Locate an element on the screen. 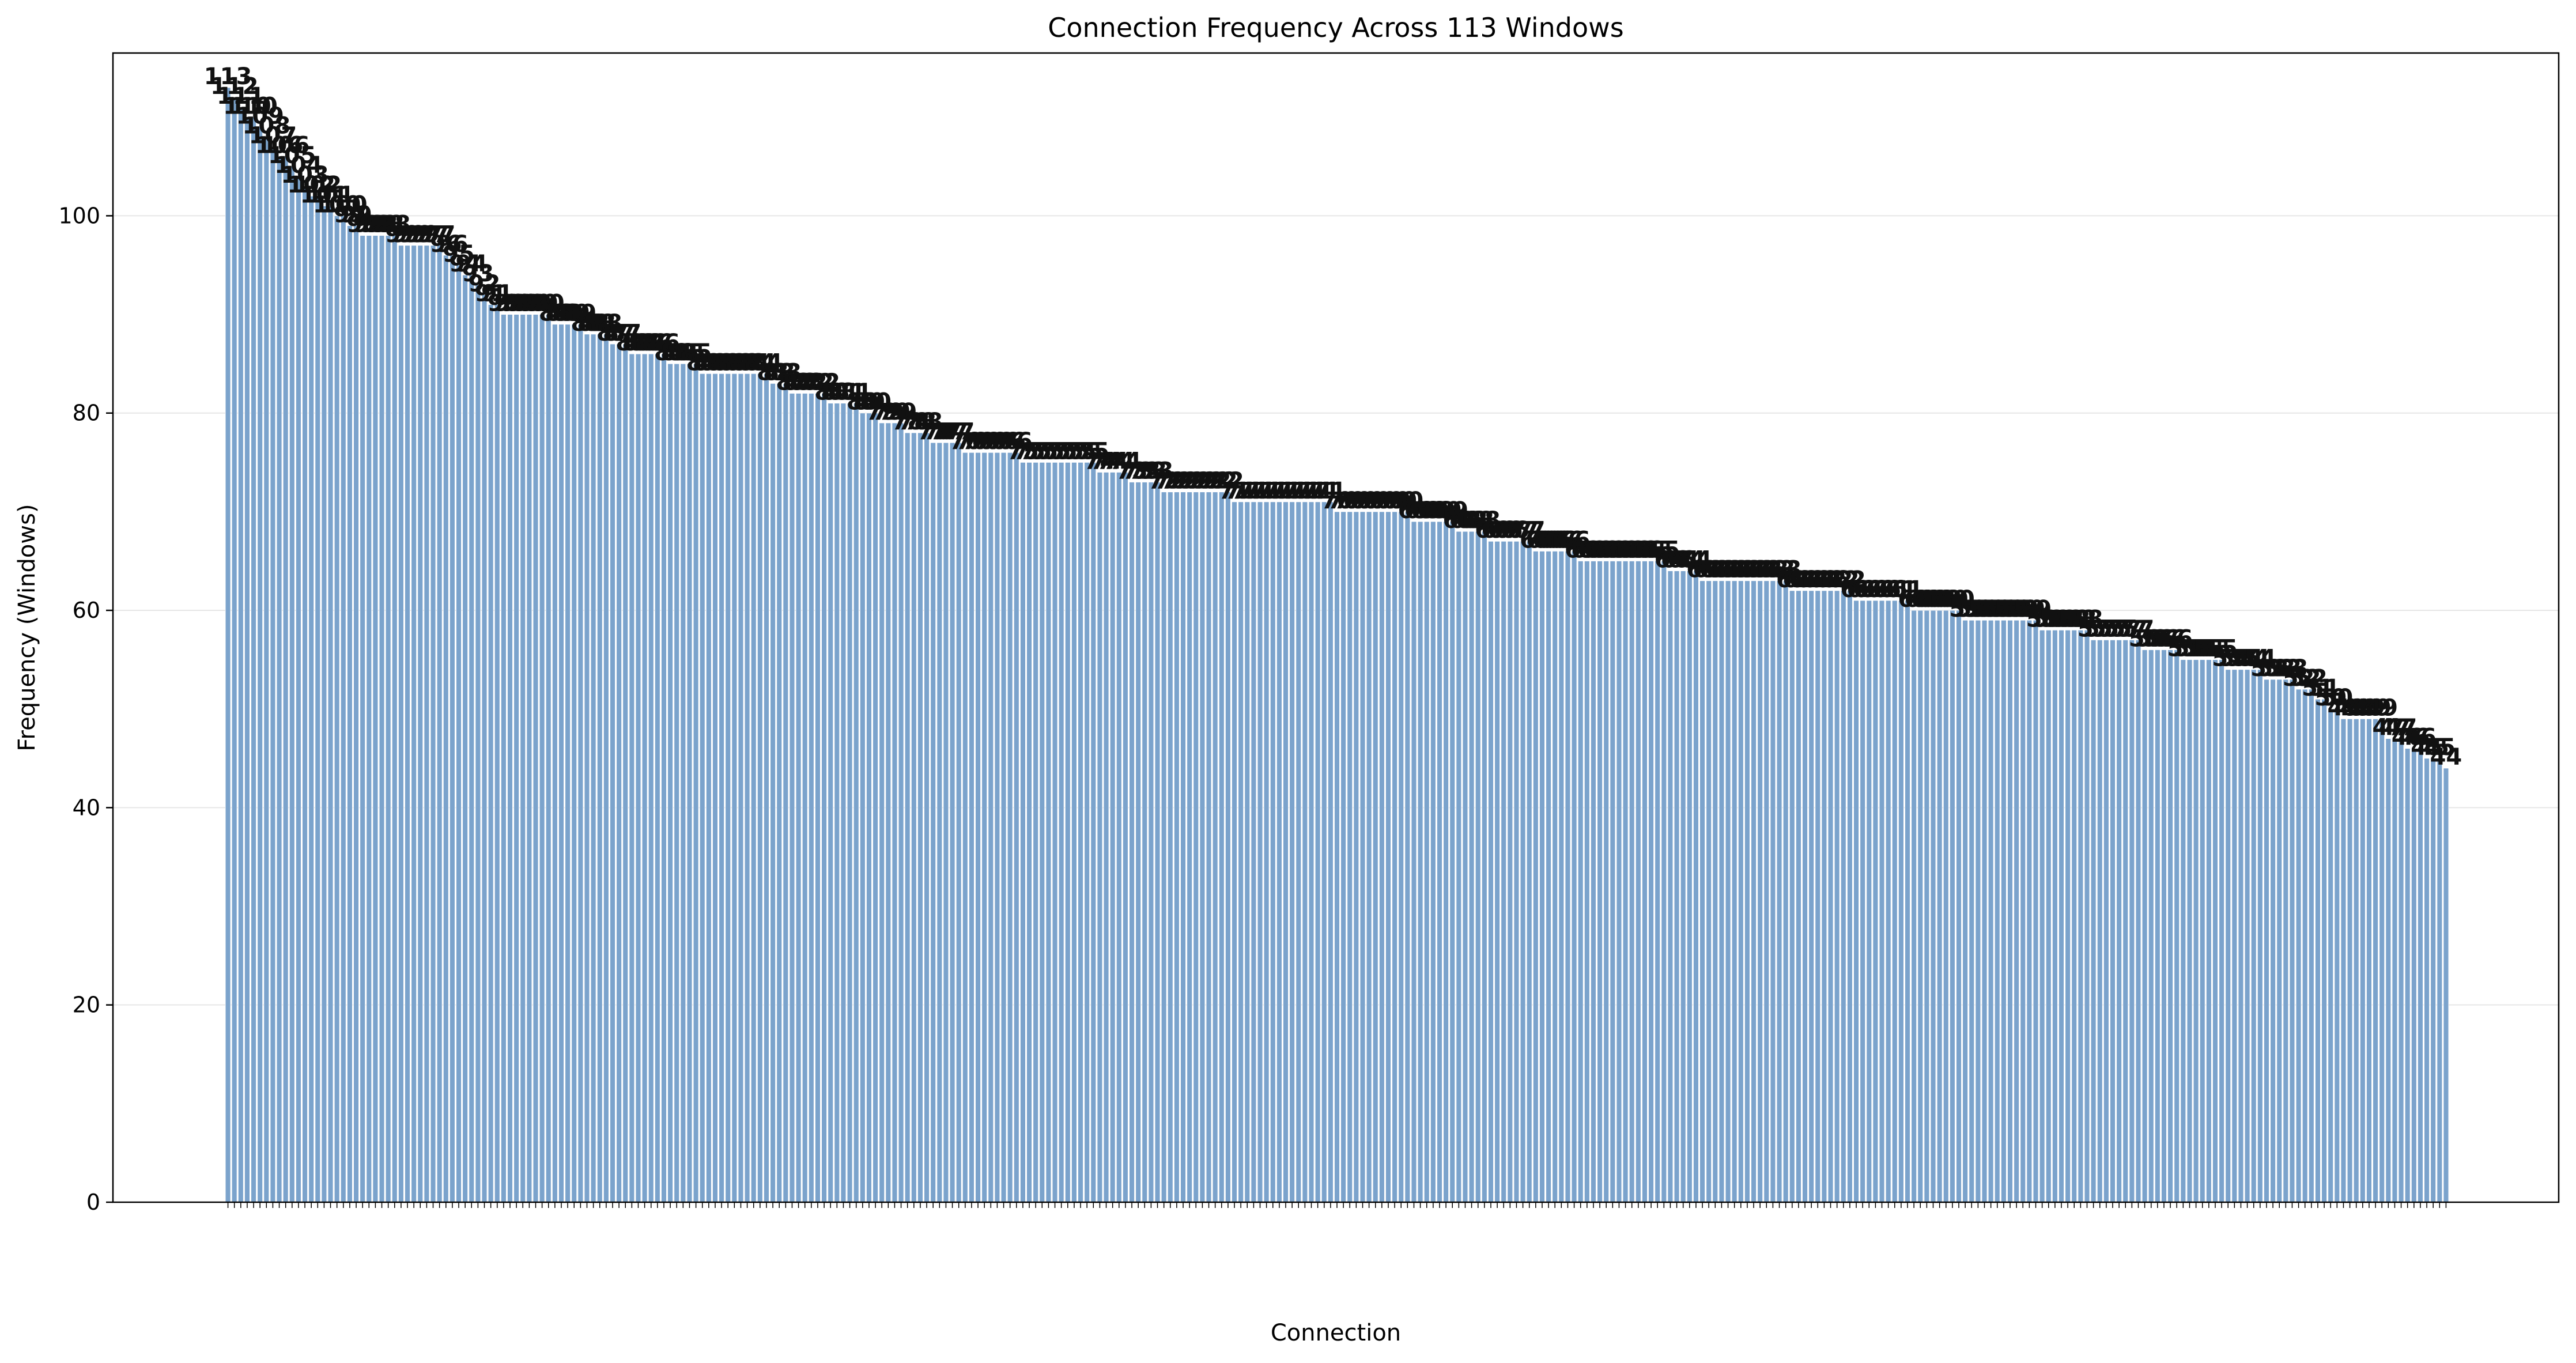  bar-value-label: 76 is located at coordinates (965, 441).